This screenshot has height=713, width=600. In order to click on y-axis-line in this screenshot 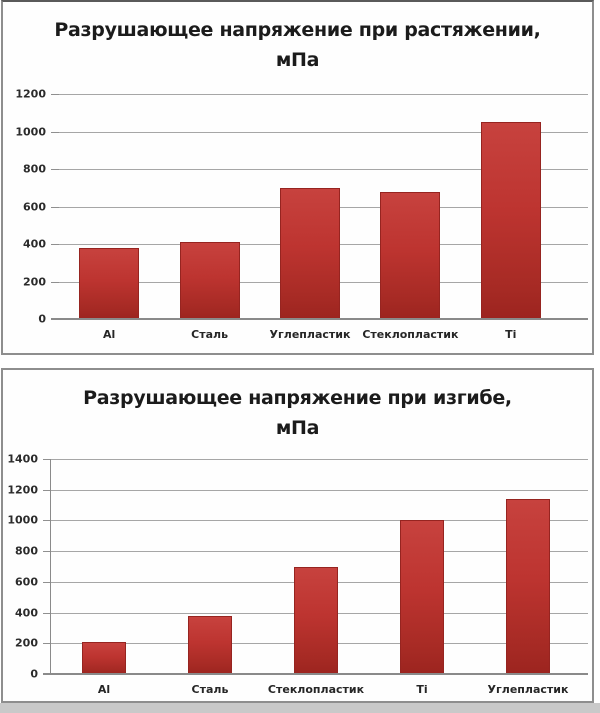, I will do `click(50, 566)`.